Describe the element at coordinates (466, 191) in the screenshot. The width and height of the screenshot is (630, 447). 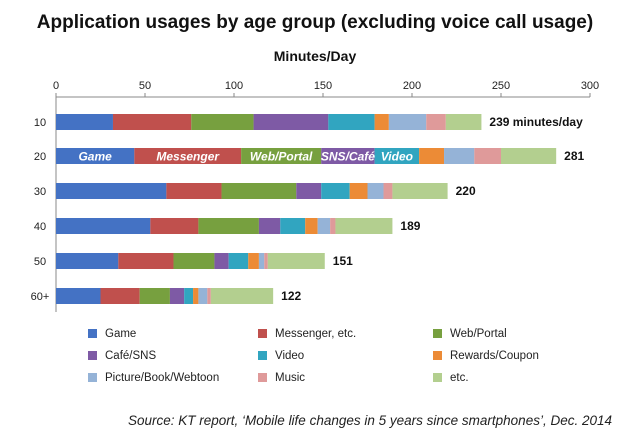
I see `total-label: 220` at that location.